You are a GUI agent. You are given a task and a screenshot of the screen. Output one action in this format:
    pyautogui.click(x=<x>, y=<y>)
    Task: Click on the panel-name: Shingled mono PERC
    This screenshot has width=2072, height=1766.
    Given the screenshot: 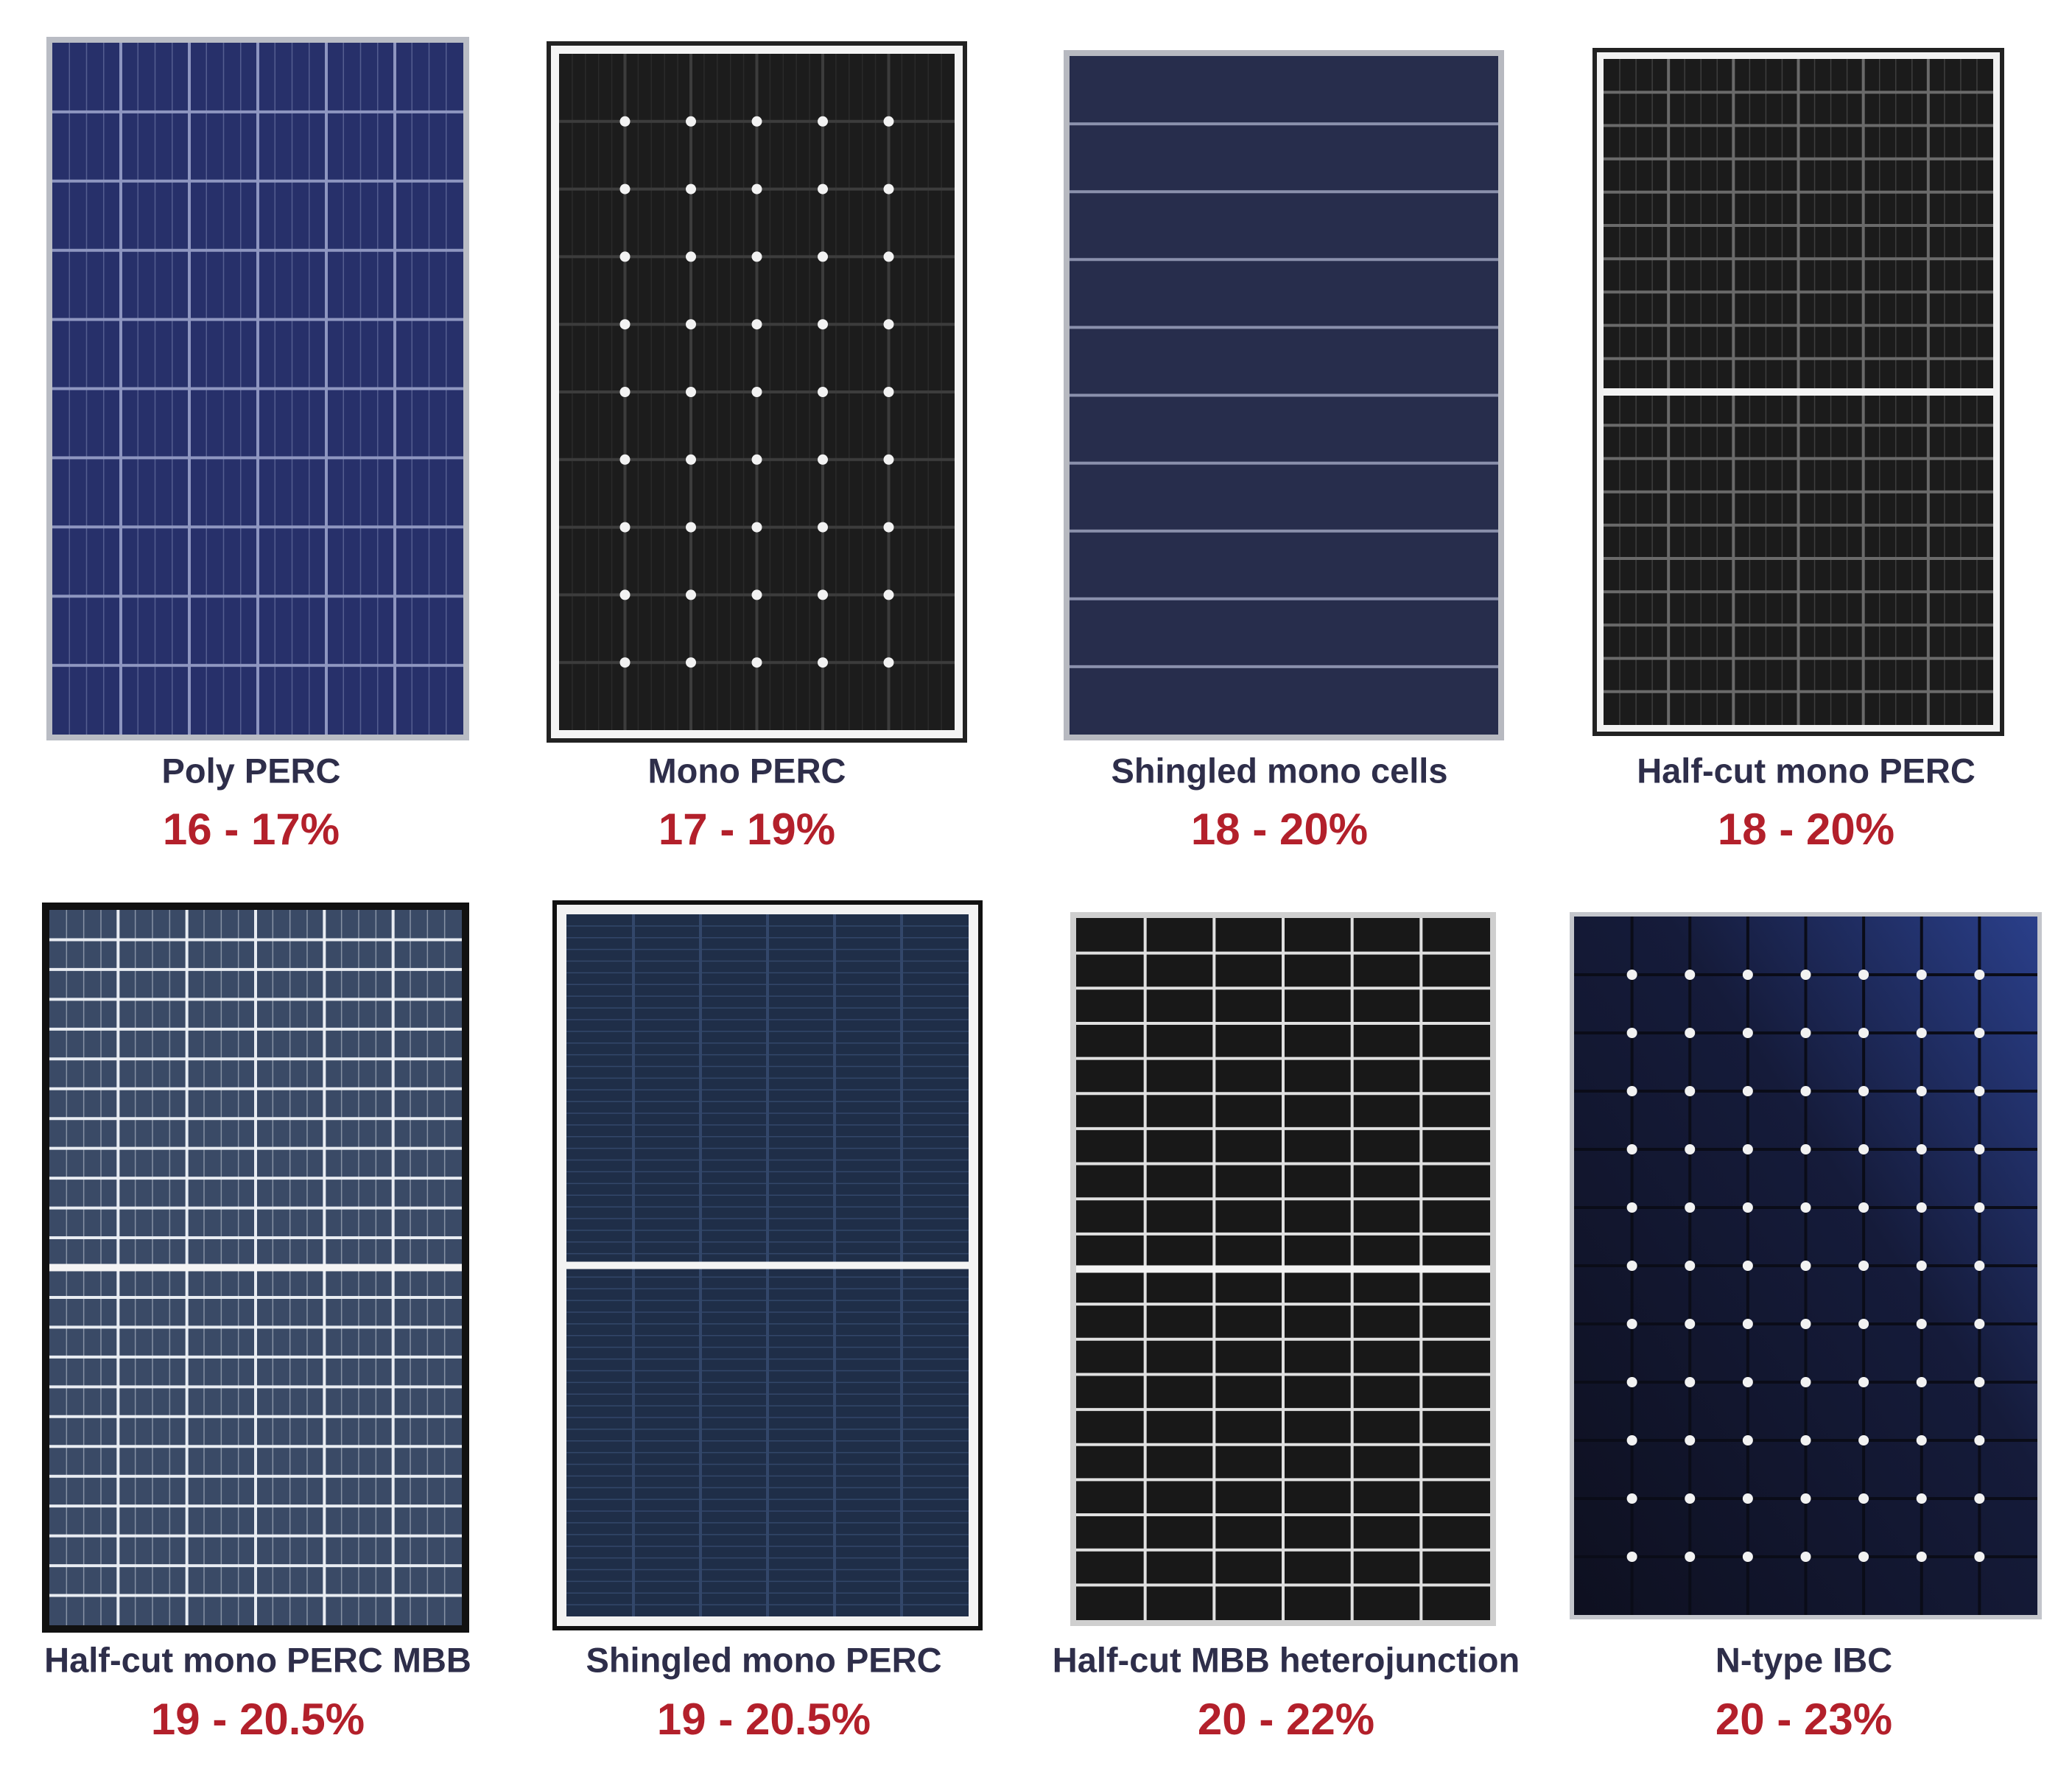 What is the action you would take?
    pyautogui.click(x=763, y=1659)
    